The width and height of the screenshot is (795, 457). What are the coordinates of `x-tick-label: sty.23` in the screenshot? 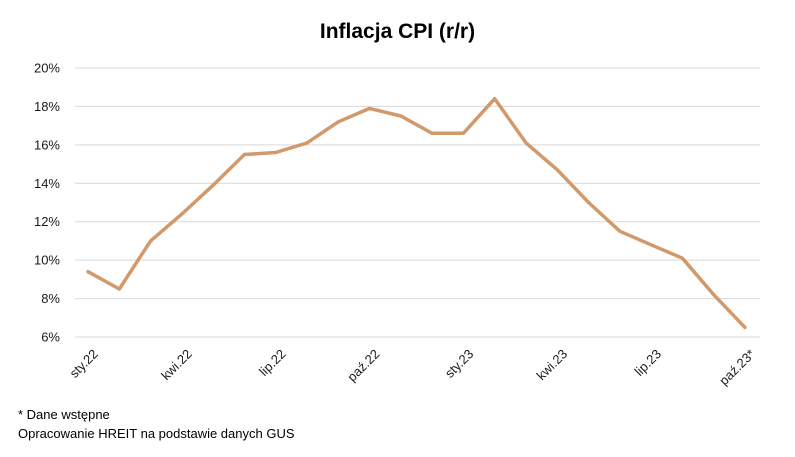 It's located at (459, 363).